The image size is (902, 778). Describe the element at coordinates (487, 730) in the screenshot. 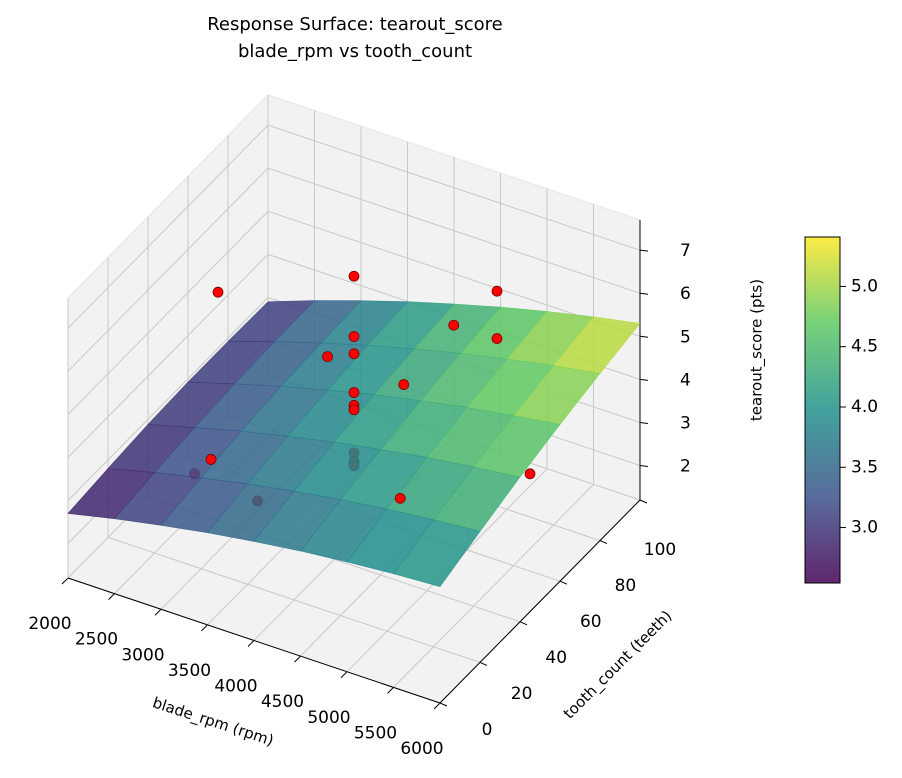

I see `y-tick-label: 0` at that location.